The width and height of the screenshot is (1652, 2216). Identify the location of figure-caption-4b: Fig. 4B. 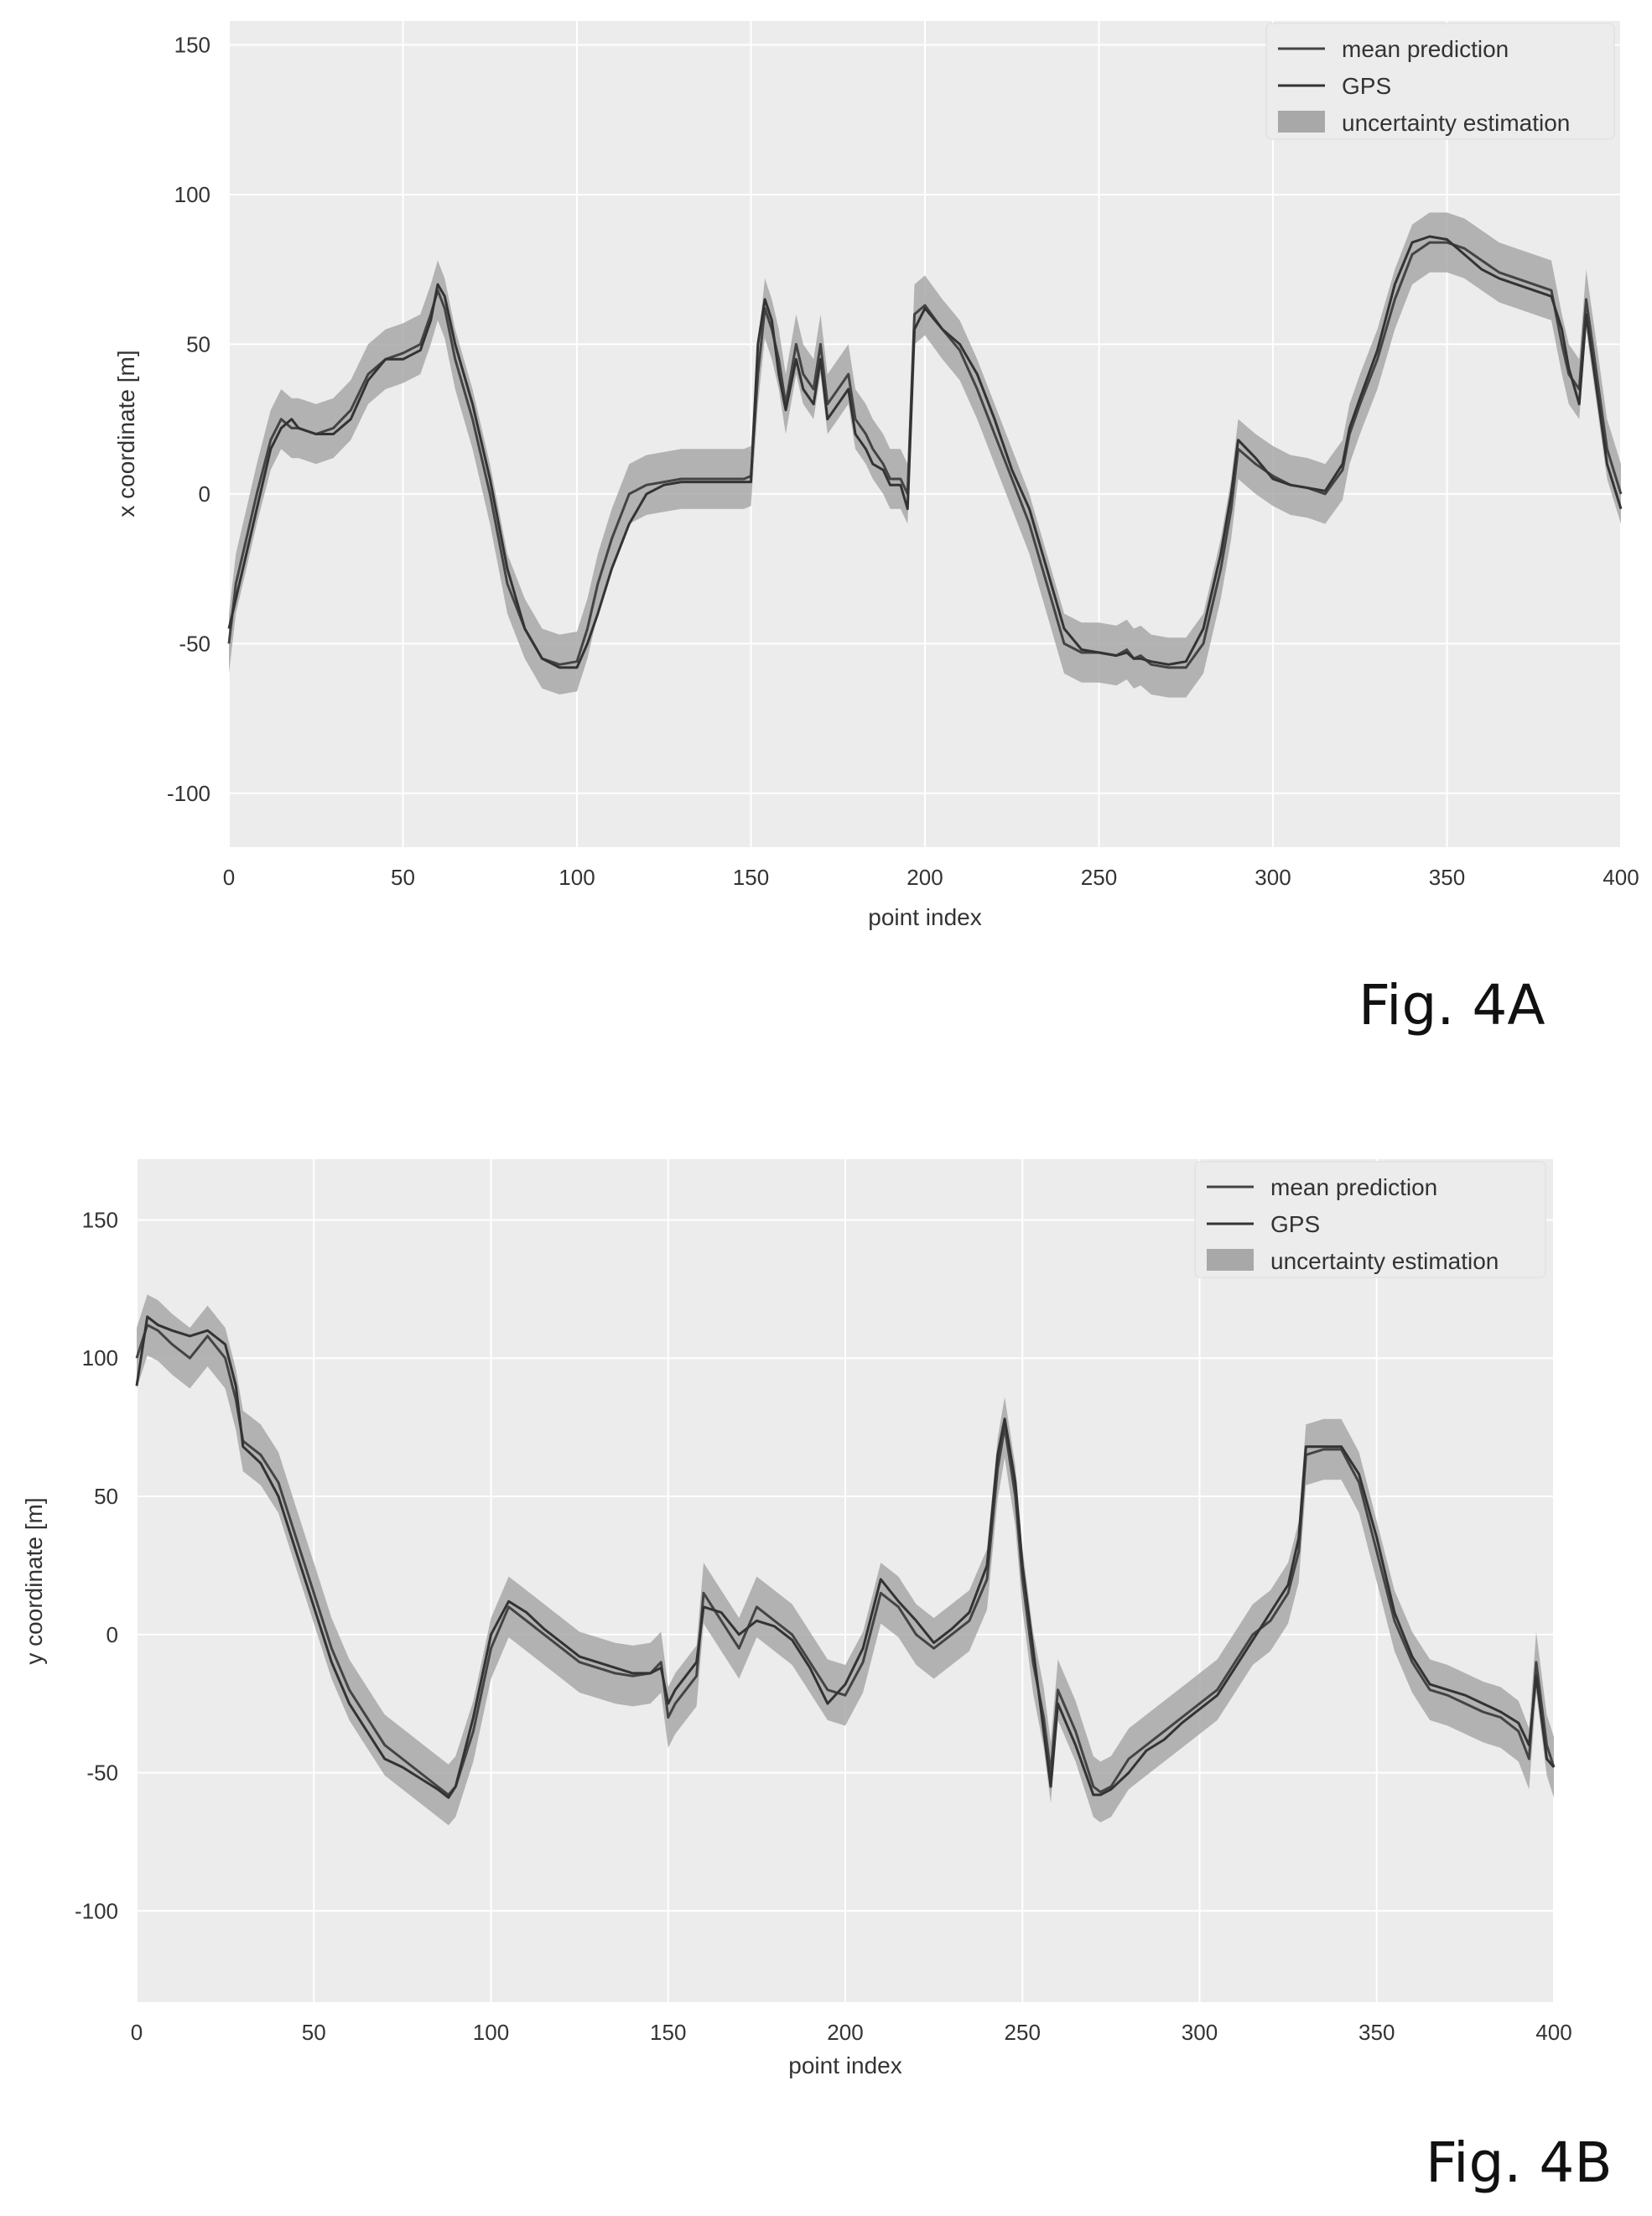
(1519, 2163).